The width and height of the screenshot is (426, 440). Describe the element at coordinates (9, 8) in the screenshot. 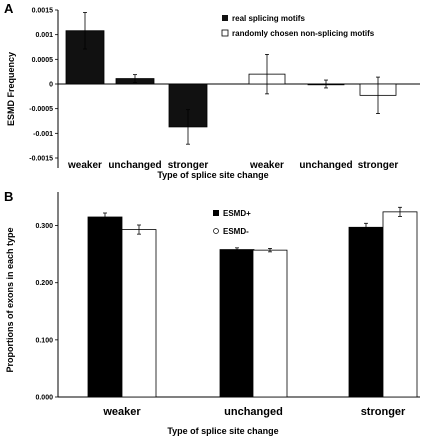

I see `panel-a-letter: A` at that location.